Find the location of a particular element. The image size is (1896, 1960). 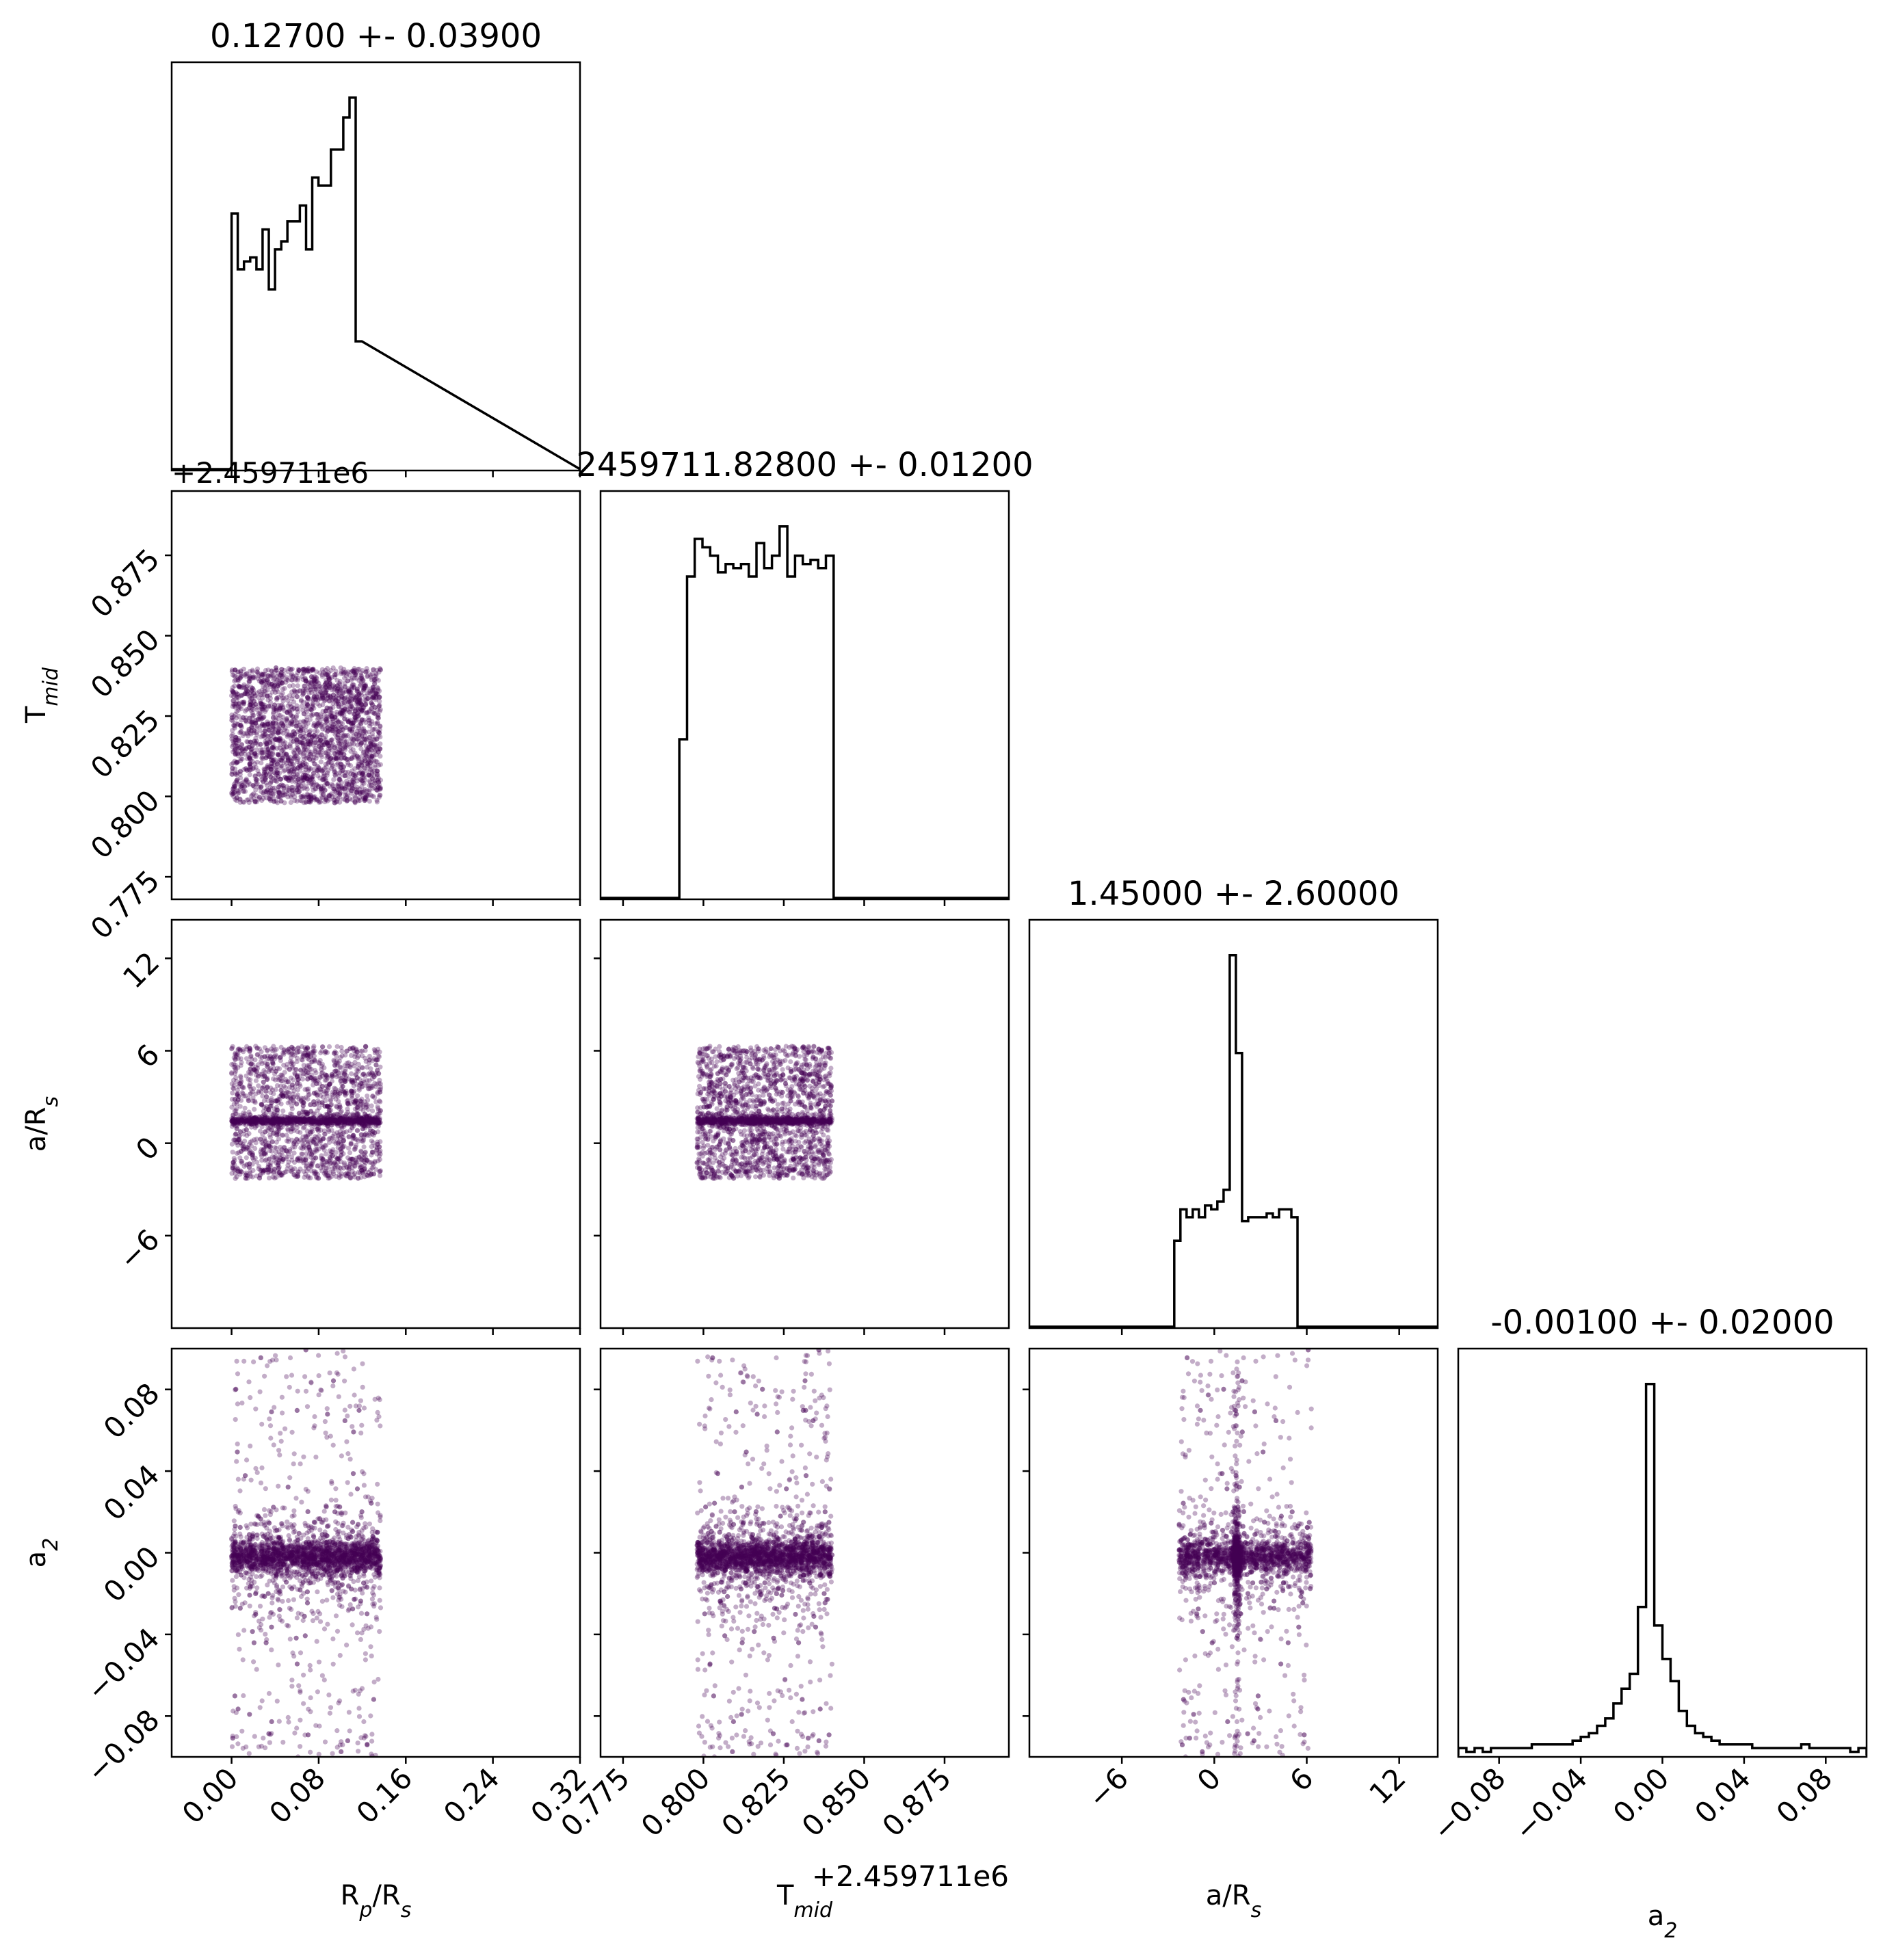

panel-rp-rp: 0.12700 +- 0.03900 is located at coordinates (376, 247).